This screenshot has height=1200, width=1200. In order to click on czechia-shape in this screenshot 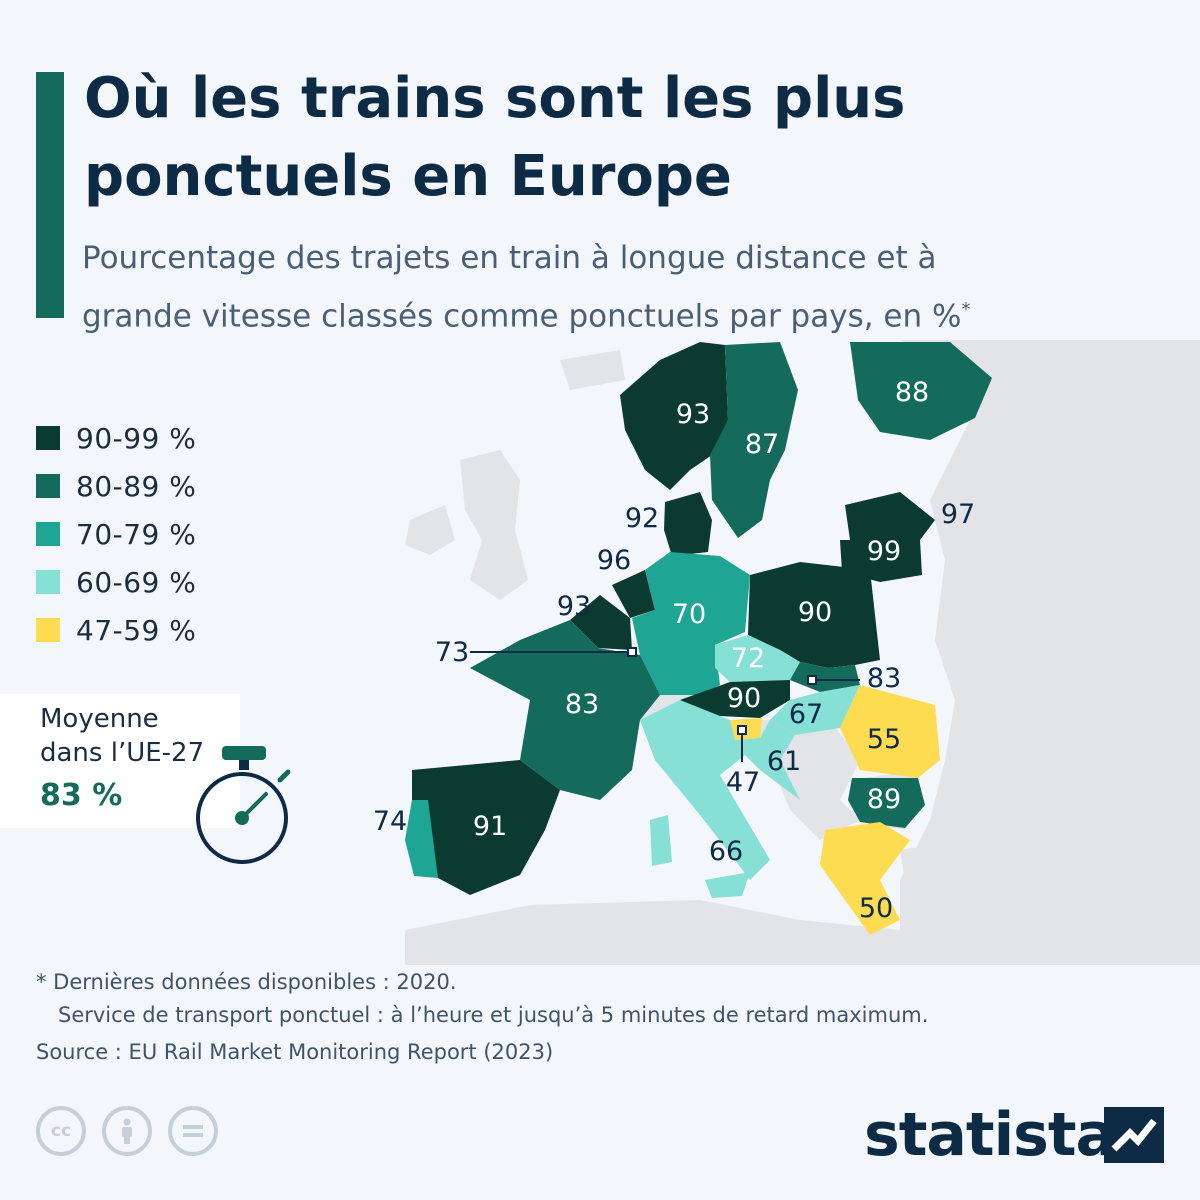, I will do `click(757, 658)`.